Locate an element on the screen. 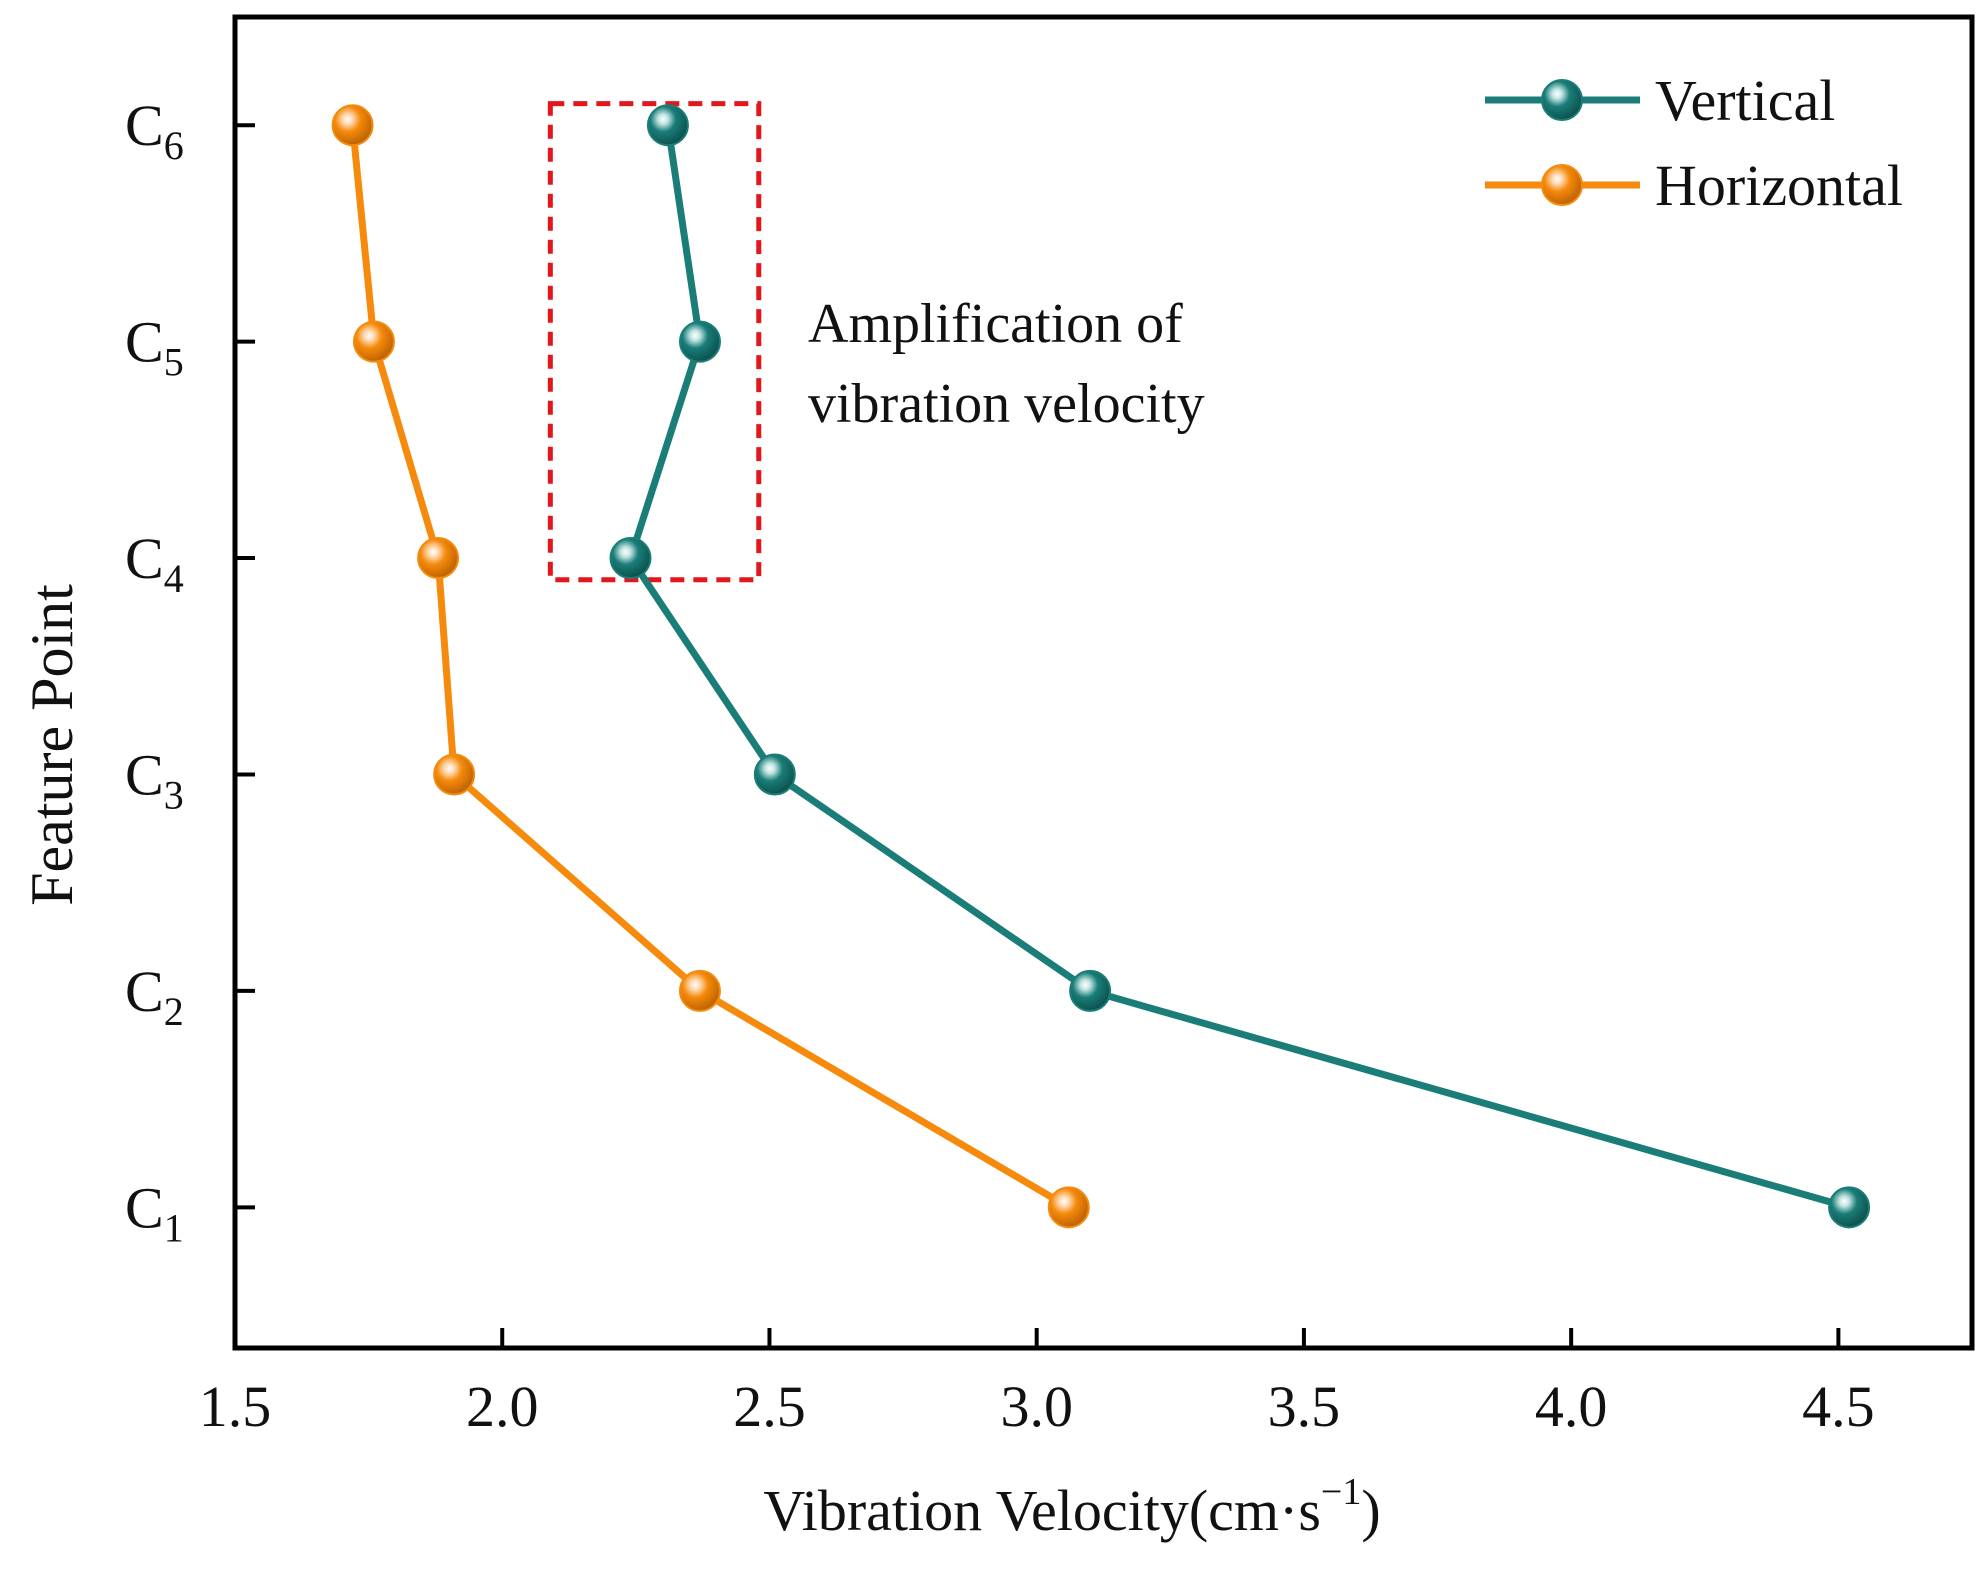 This screenshot has width=1986, height=1571. highlight-region is located at coordinates (654, 342).